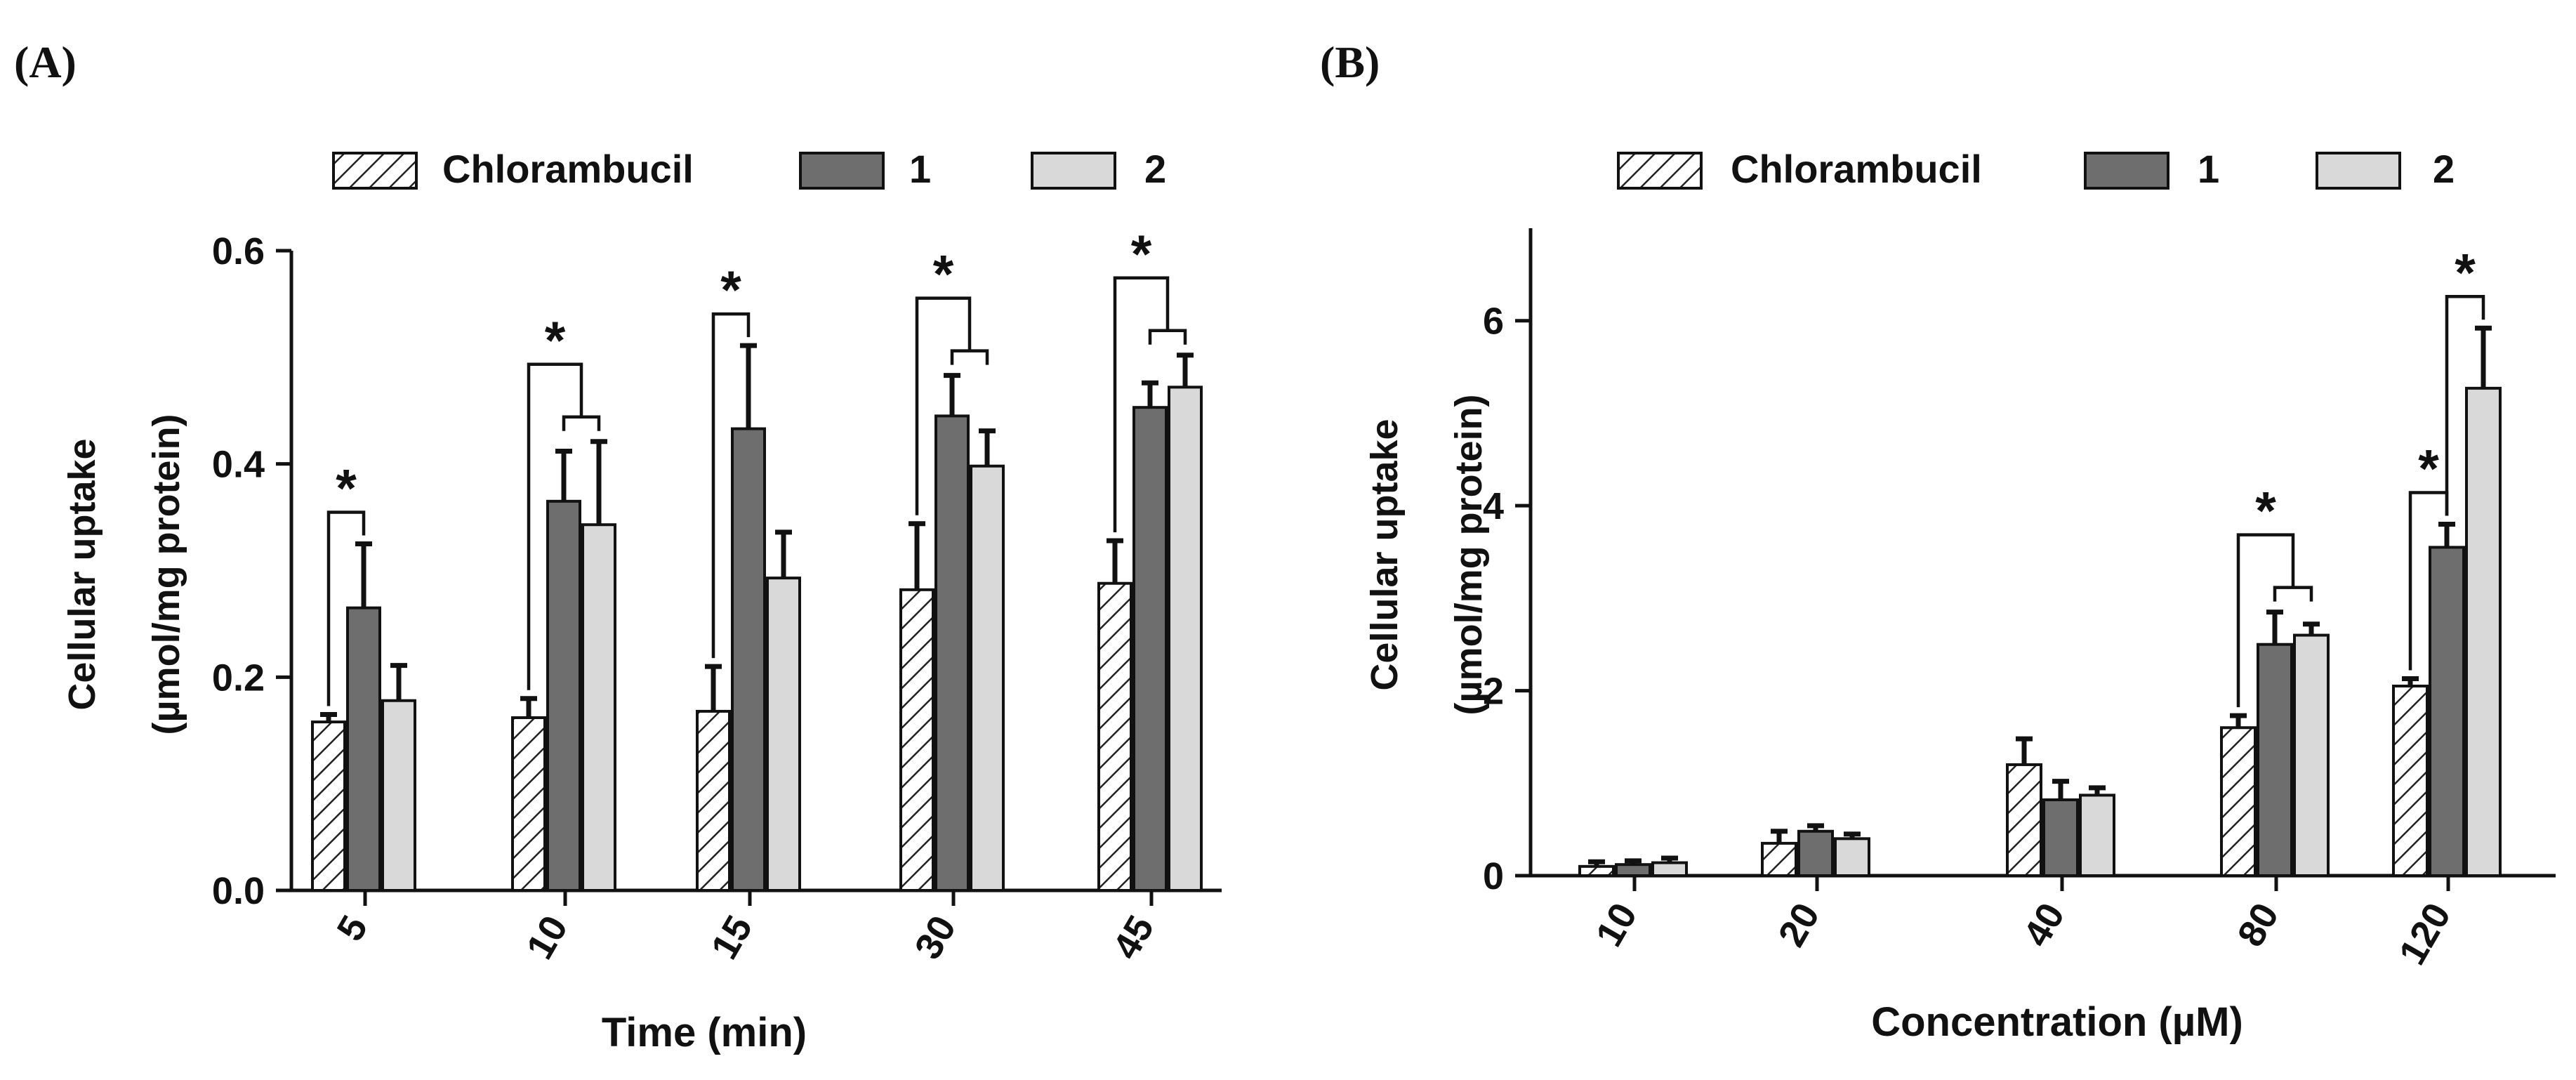  I want to click on x-tick-label: 45, so click(1133, 937).